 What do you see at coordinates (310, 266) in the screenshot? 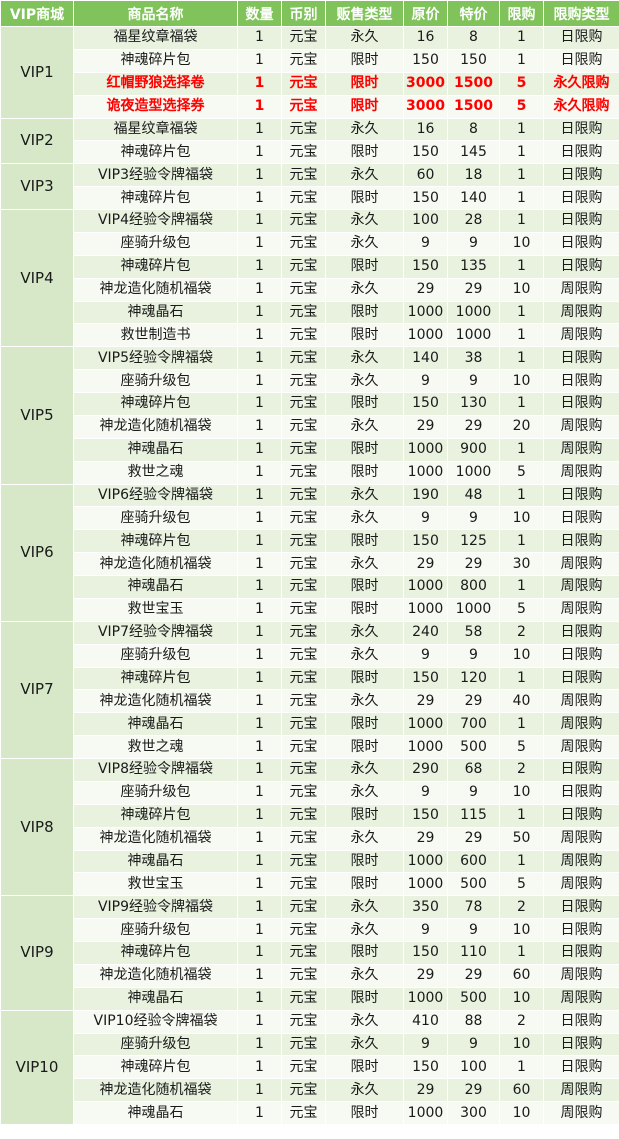
I see `table-row: 神魂碎片包 1 元宝 限时 150 135 1 日限购` at bounding box center [310, 266].